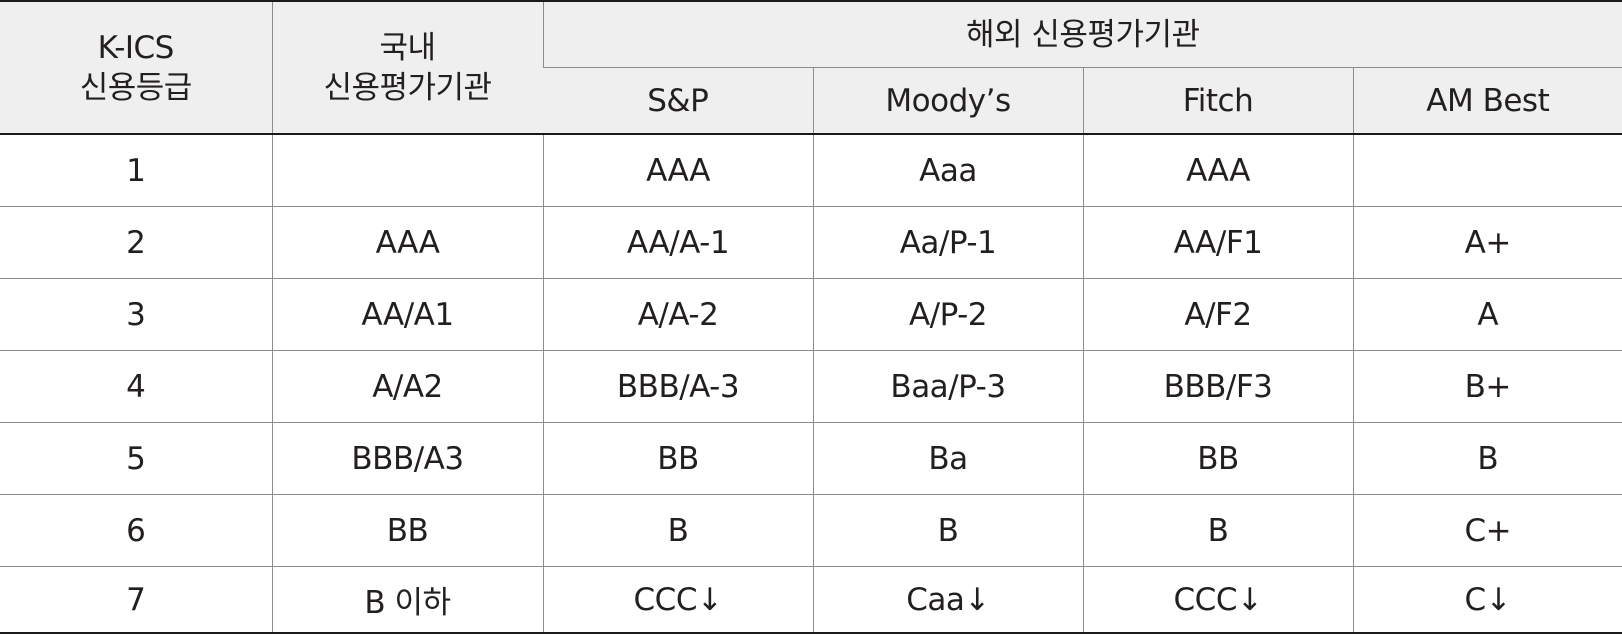  I want to click on cell-fitch: CCC↓, so click(1217, 600).